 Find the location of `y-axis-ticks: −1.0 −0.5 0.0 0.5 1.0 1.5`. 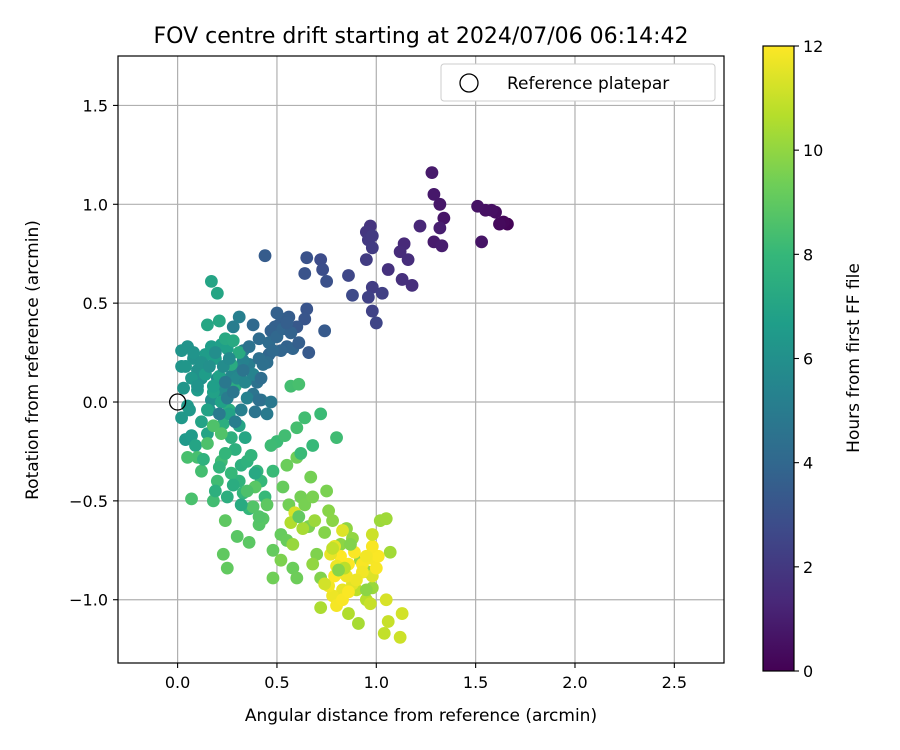

y-axis-ticks: −1.0 −0.5 0.0 0.5 1.0 1.5 is located at coordinates (93, 353).